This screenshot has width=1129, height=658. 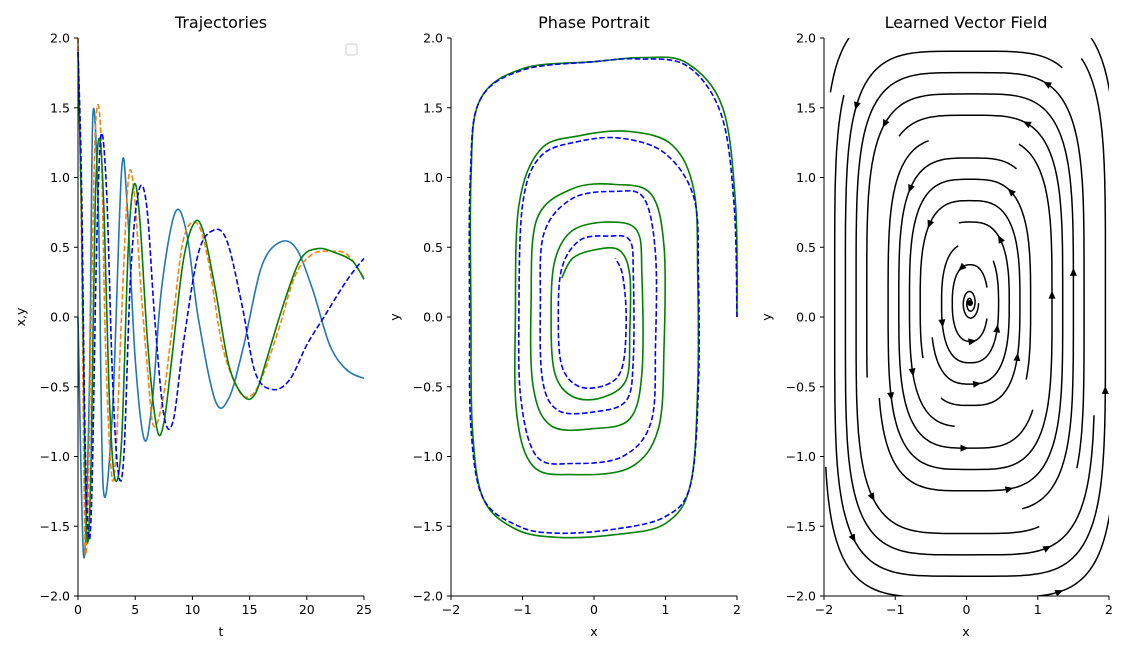 What do you see at coordinates (801, 386) in the screenshot?
I see `vector-field-y-tick-label: −0.5` at bounding box center [801, 386].